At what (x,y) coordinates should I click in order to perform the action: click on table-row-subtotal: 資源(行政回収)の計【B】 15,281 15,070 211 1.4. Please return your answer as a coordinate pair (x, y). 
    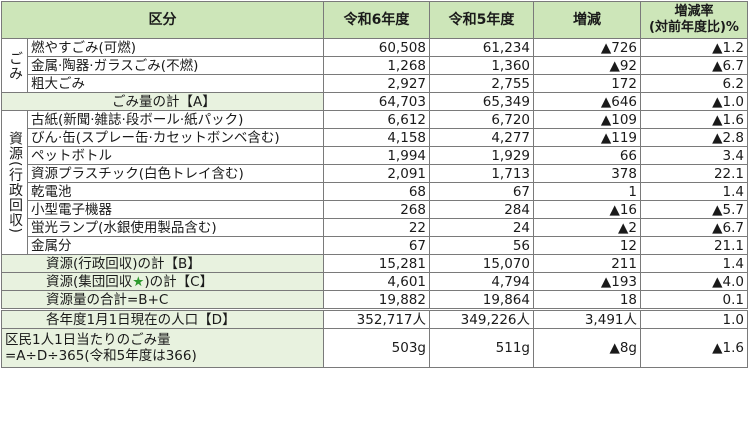
    Looking at the image, I should click on (374, 263).